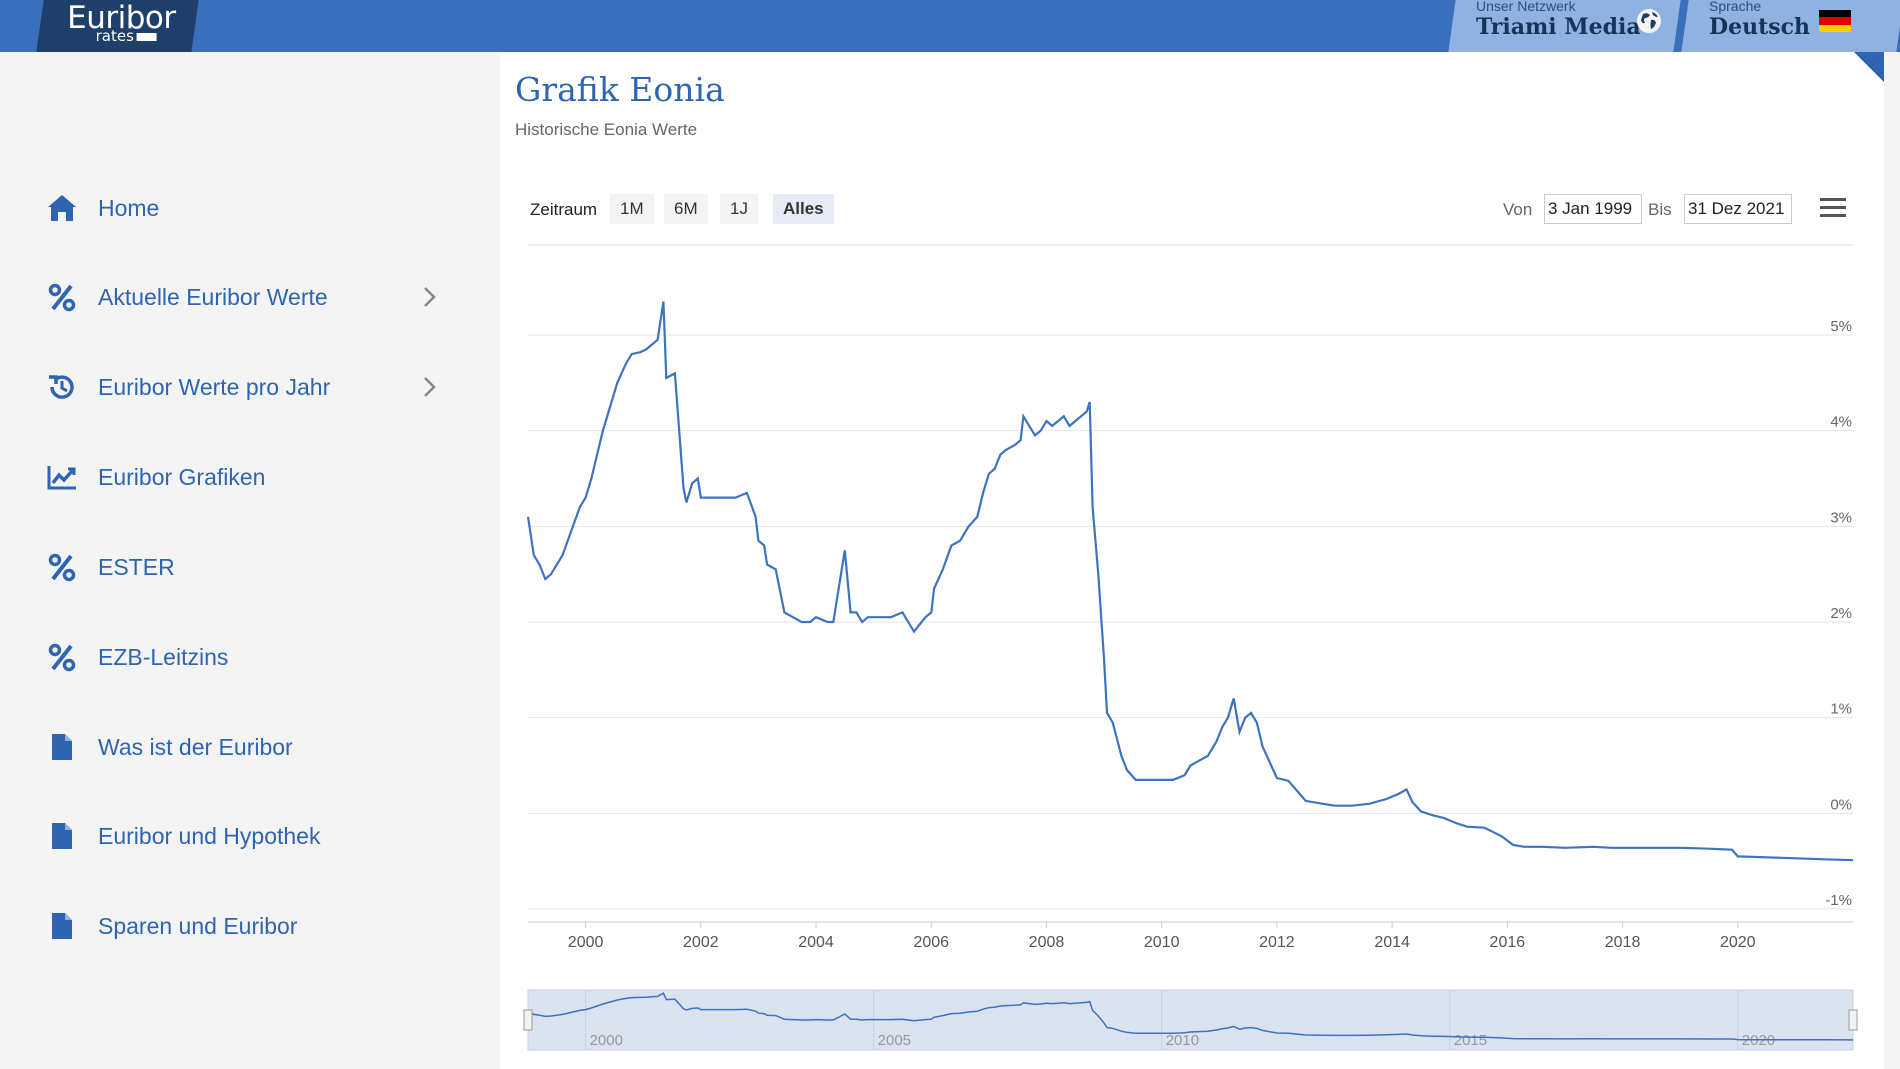 This screenshot has height=1069, width=1900. What do you see at coordinates (1518, 209) in the screenshot?
I see `from-label: Von` at bounding box center [1518, 209].